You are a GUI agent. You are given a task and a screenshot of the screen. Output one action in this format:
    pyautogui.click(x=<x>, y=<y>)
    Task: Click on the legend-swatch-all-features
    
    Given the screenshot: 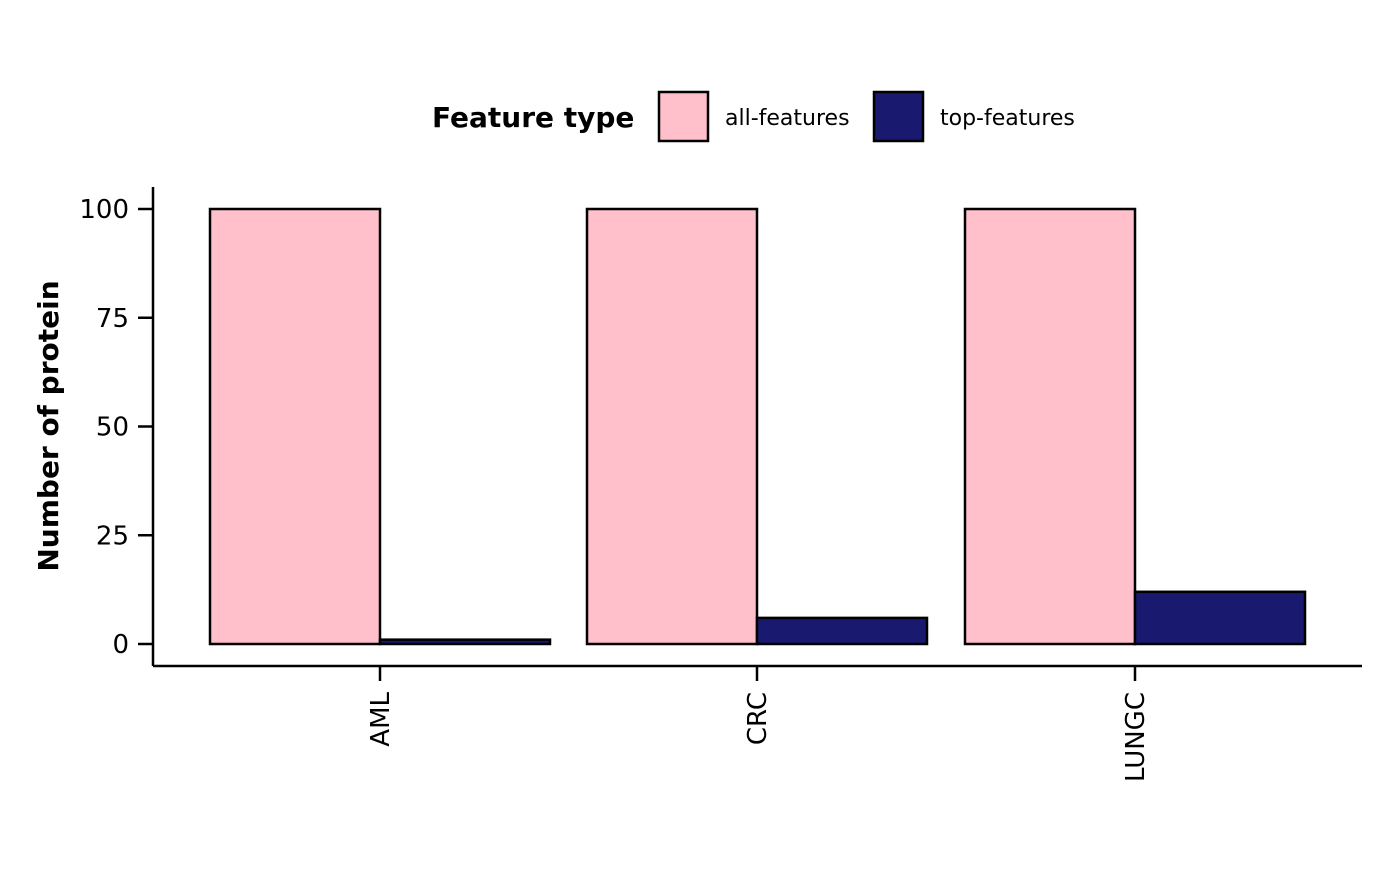 What is the action you would take?
    pyautogui.click(x=683, y=116)
    